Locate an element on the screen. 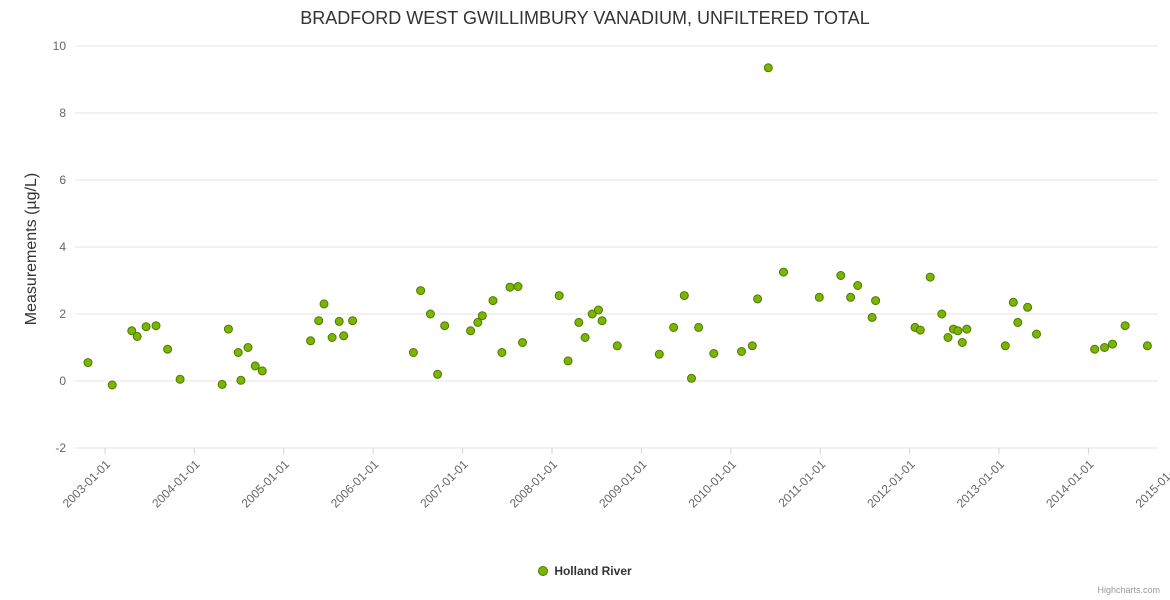 This screenshot has height=600, width=1170. y-axis-tick-label: 4 is located at coordinates (62, 247).